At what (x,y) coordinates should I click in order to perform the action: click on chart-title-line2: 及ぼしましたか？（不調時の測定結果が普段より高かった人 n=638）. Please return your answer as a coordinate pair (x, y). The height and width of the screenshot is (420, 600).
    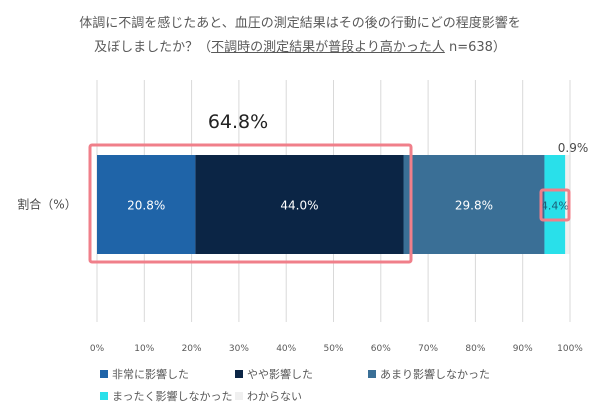
    Looking at the image, I should click on (300, 48).